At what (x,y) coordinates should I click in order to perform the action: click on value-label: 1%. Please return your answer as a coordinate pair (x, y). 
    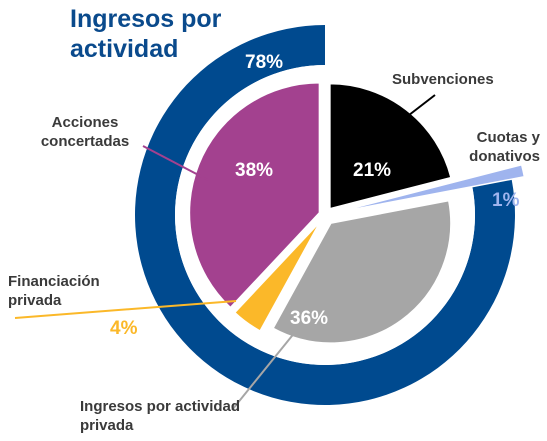
    Looking at the image, I should click on (506, 200).